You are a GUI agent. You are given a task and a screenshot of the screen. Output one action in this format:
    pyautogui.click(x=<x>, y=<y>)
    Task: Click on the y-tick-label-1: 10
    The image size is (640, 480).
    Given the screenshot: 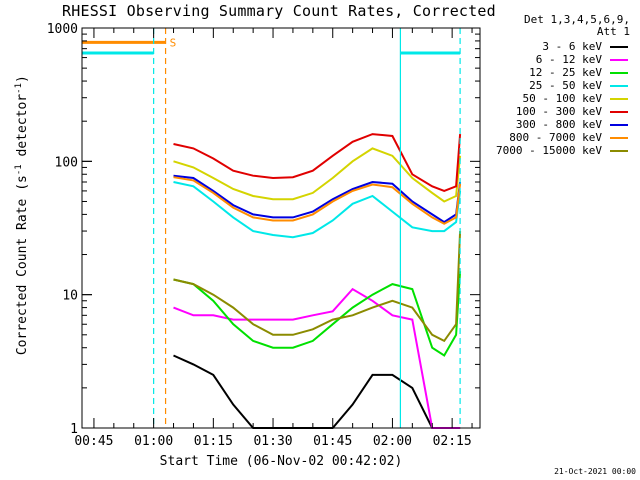 What is the action you would take?
    pyautogui.click(x=70, y=296)
    